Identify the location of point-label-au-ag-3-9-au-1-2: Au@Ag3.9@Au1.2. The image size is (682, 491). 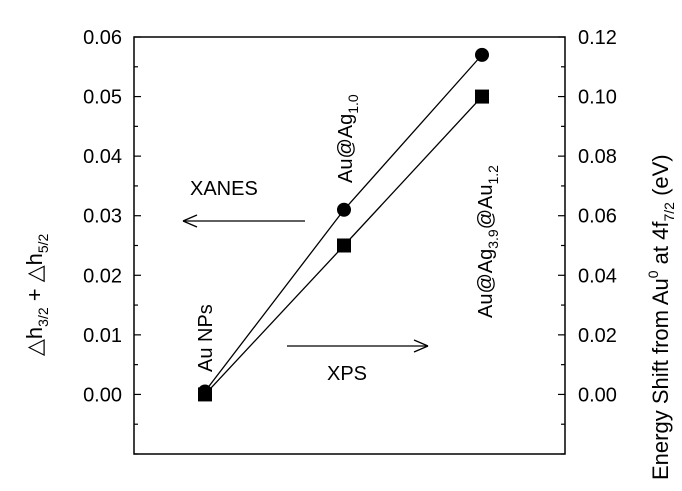
(488, 241).